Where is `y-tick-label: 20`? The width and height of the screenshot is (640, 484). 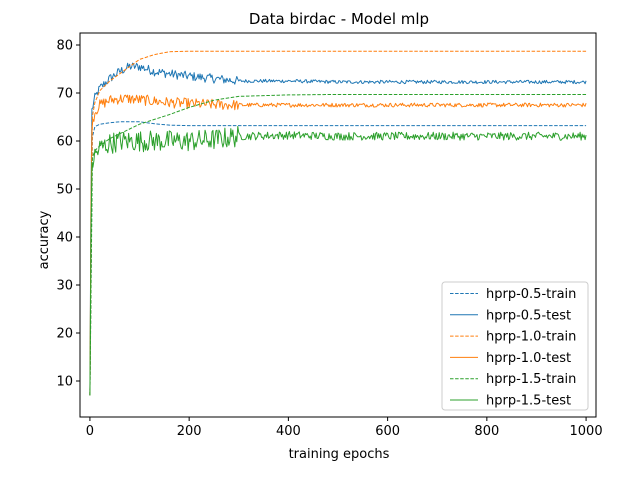
y-tick-label: 20 is located at coordinates (64, 334).